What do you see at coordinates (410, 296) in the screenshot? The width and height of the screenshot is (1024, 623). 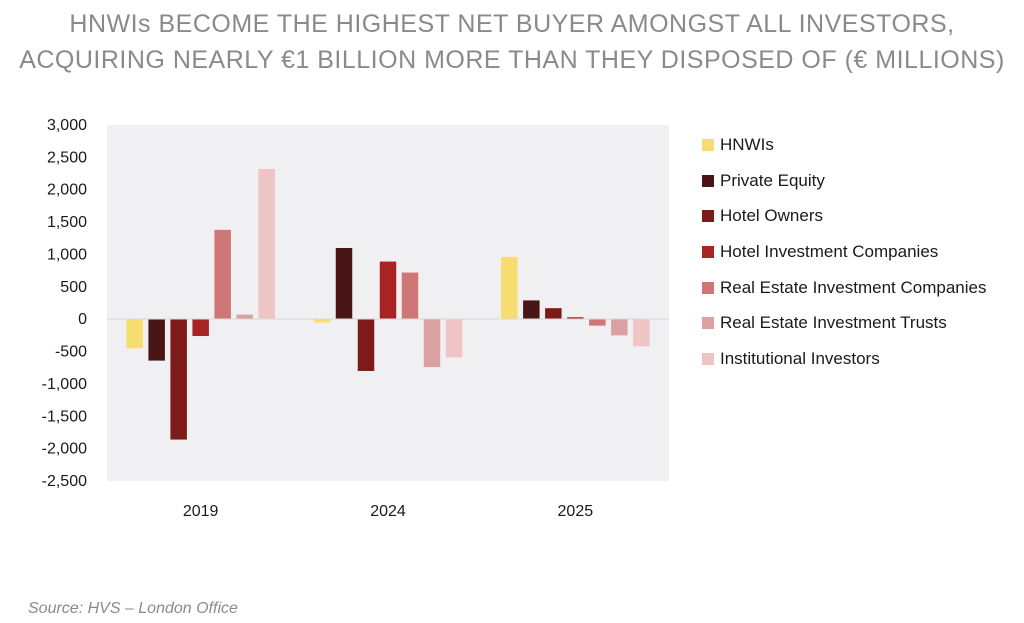 I see `bar-2024-real-estate-investment-companies` at bounding box center [410, 296].